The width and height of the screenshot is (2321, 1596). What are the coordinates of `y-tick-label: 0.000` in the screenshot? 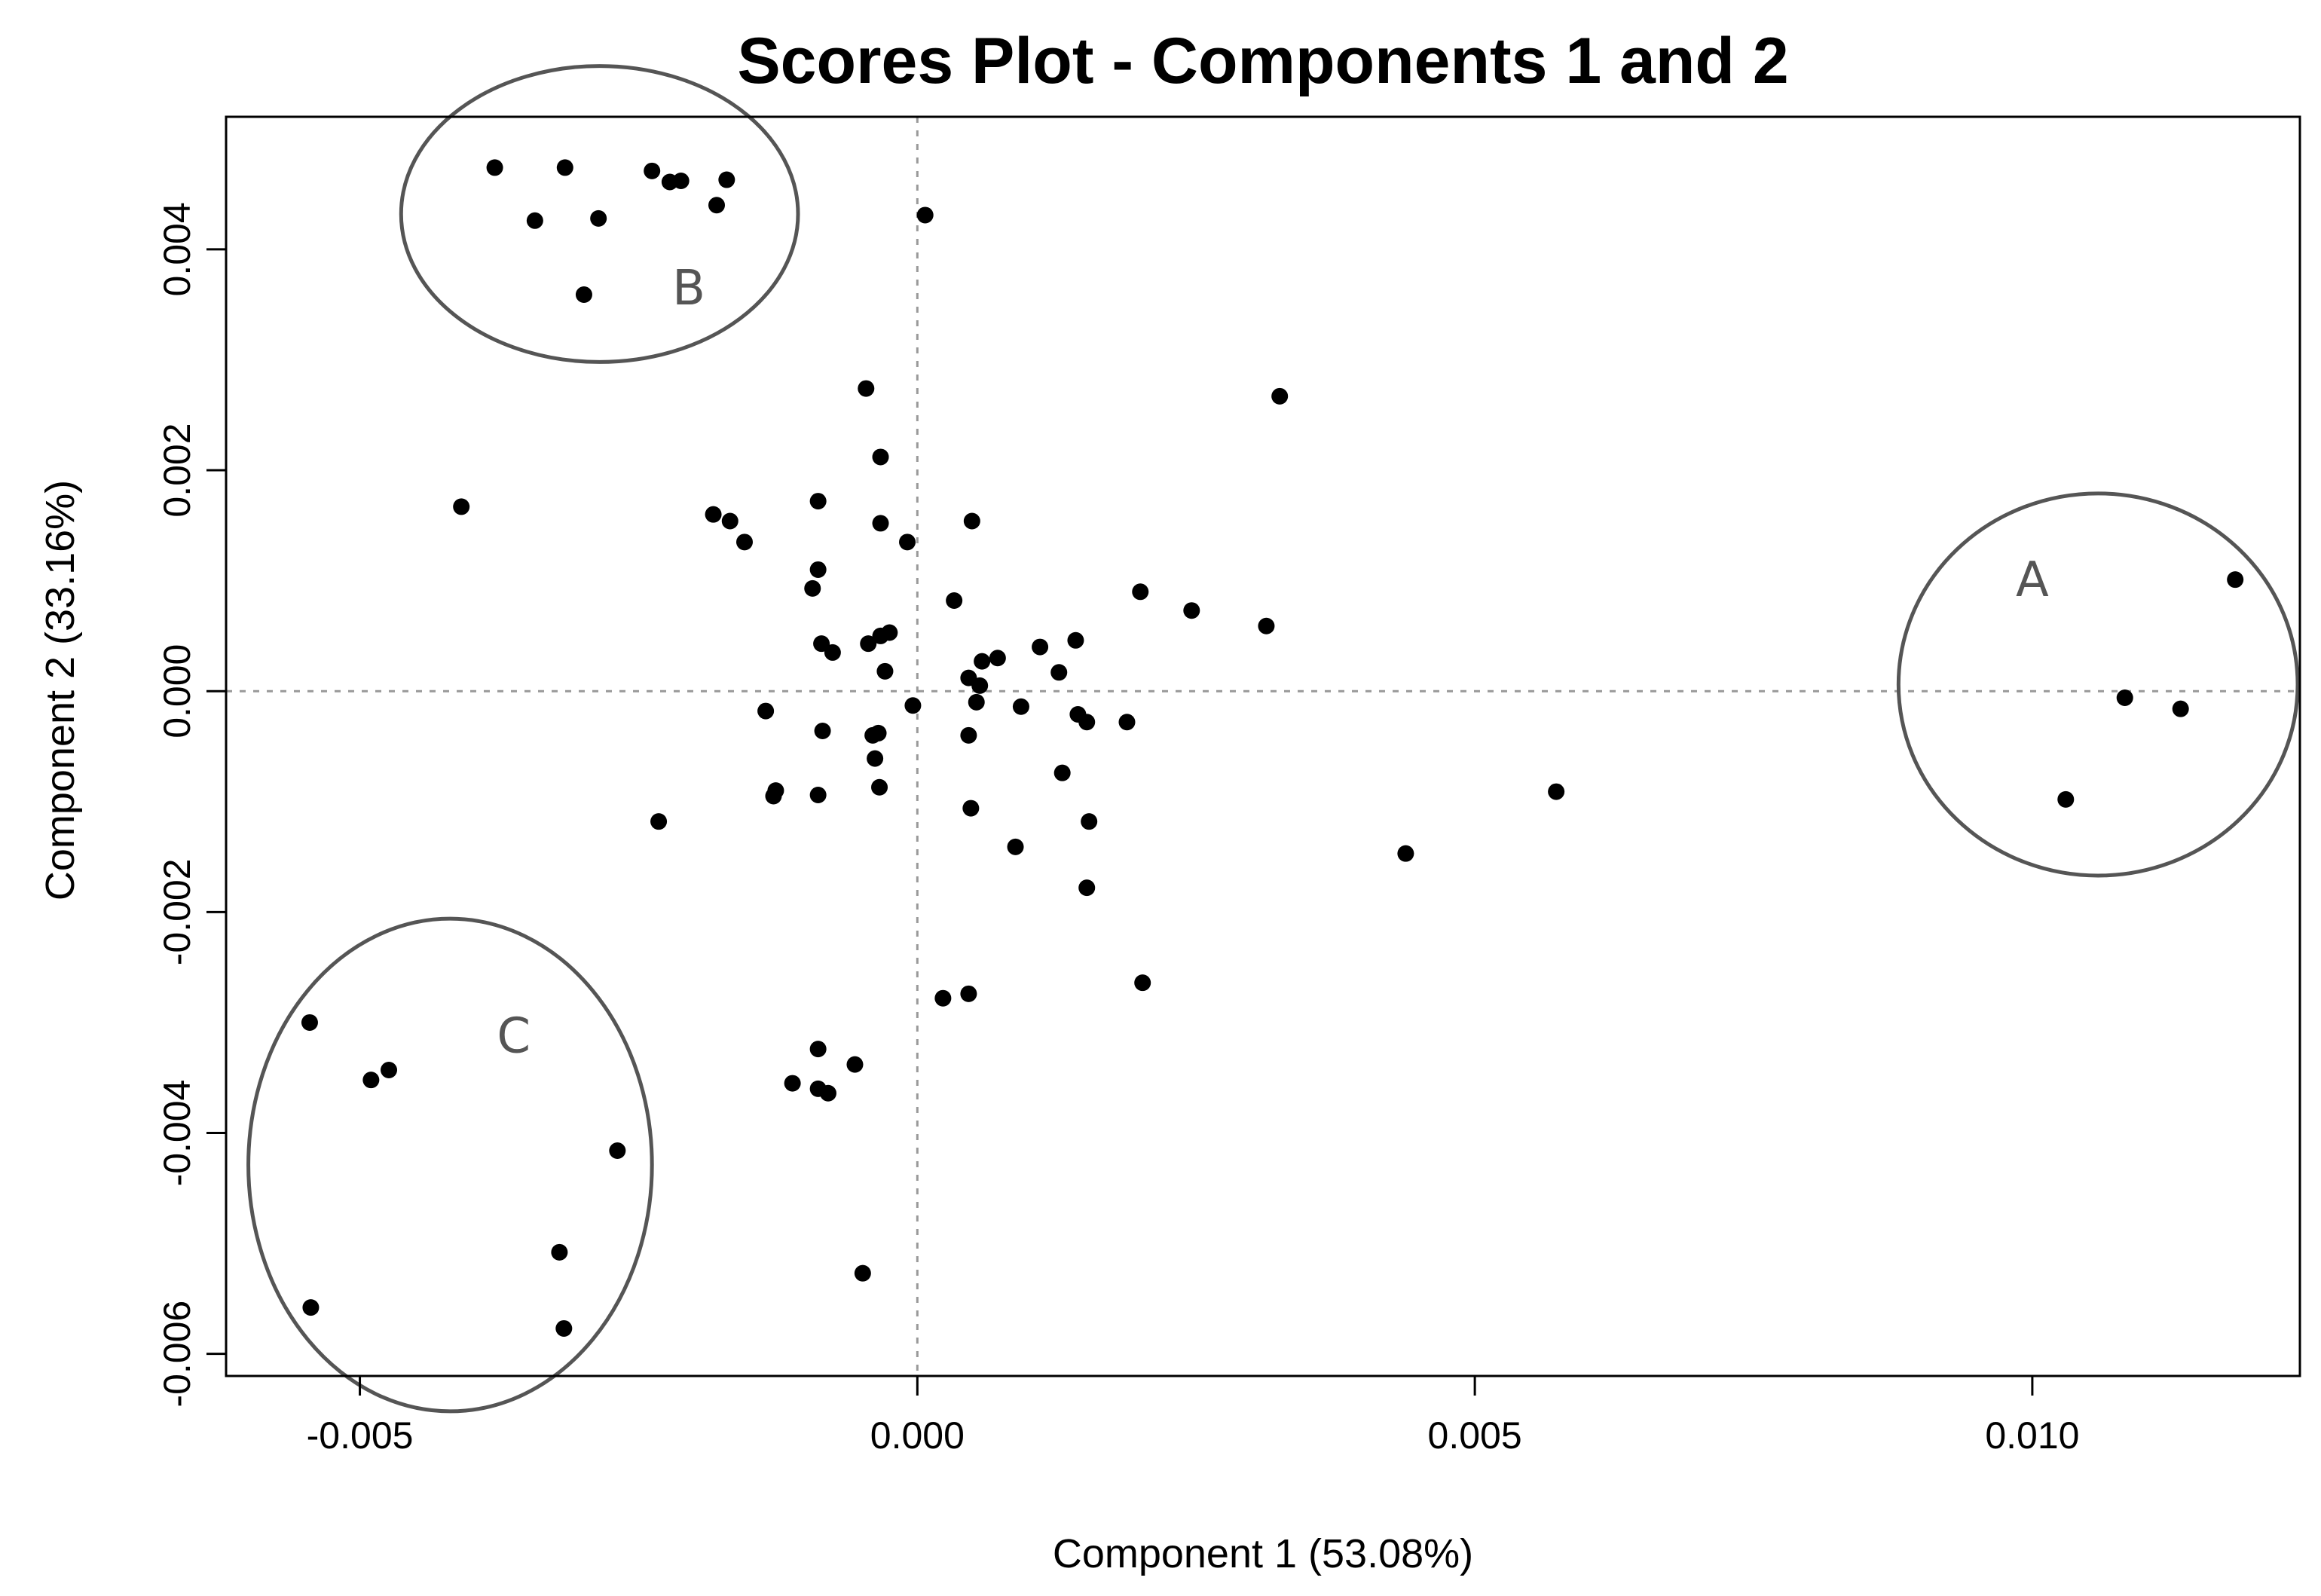 It's located at (177, 691).